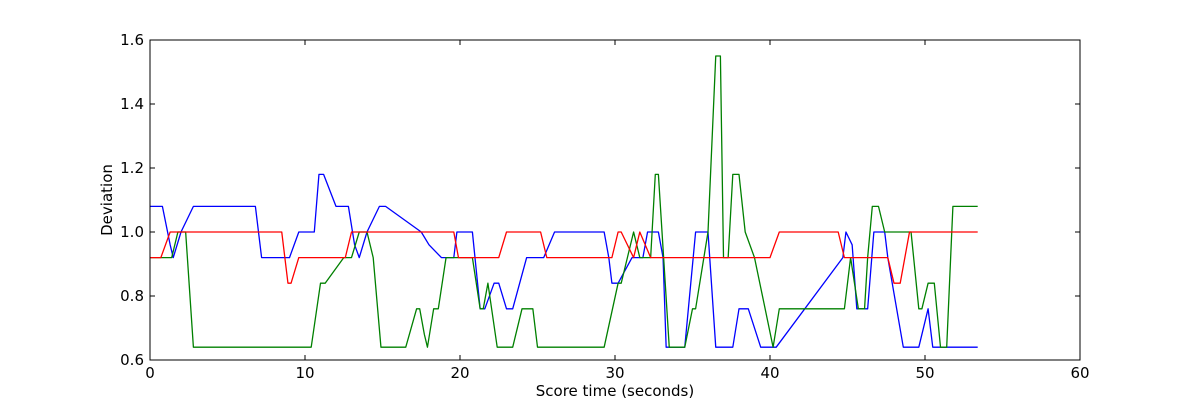 Image resolution: width=1200 pixels, height=400 pixels. What do you see at coordinates (132, 40) in the screenshot?
I see `y-tick-label: 1.6` at bounding box center [132, 40].